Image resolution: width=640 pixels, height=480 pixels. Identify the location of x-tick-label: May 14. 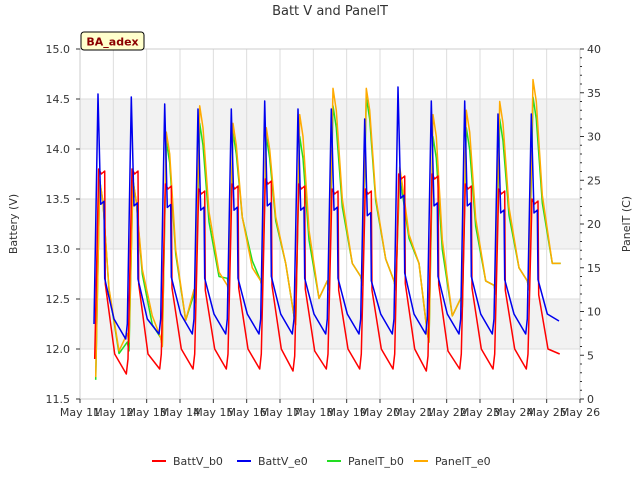
(180, 412).